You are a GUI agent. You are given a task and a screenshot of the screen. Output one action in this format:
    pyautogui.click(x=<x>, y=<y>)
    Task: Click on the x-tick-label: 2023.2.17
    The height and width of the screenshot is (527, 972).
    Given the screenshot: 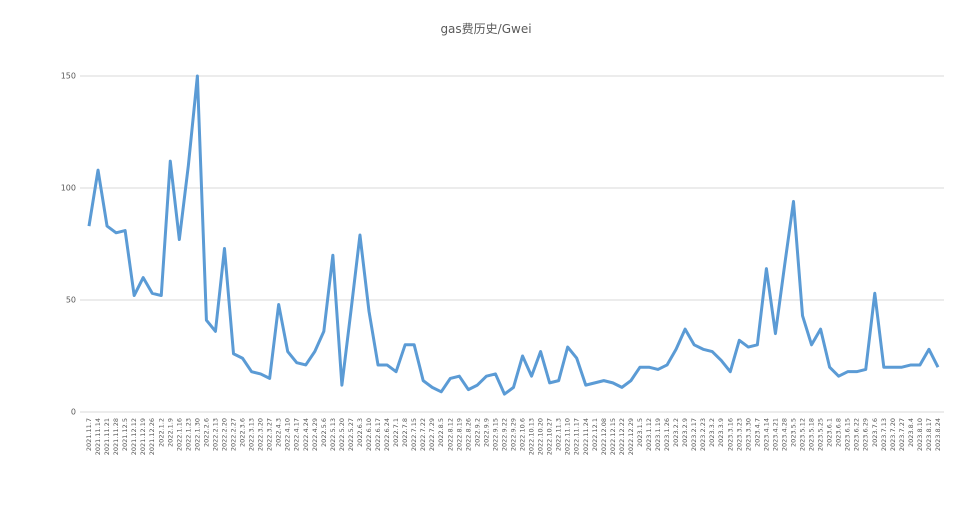 What is the action you would take?
    pyautogui.click(x=694, y=434)
    